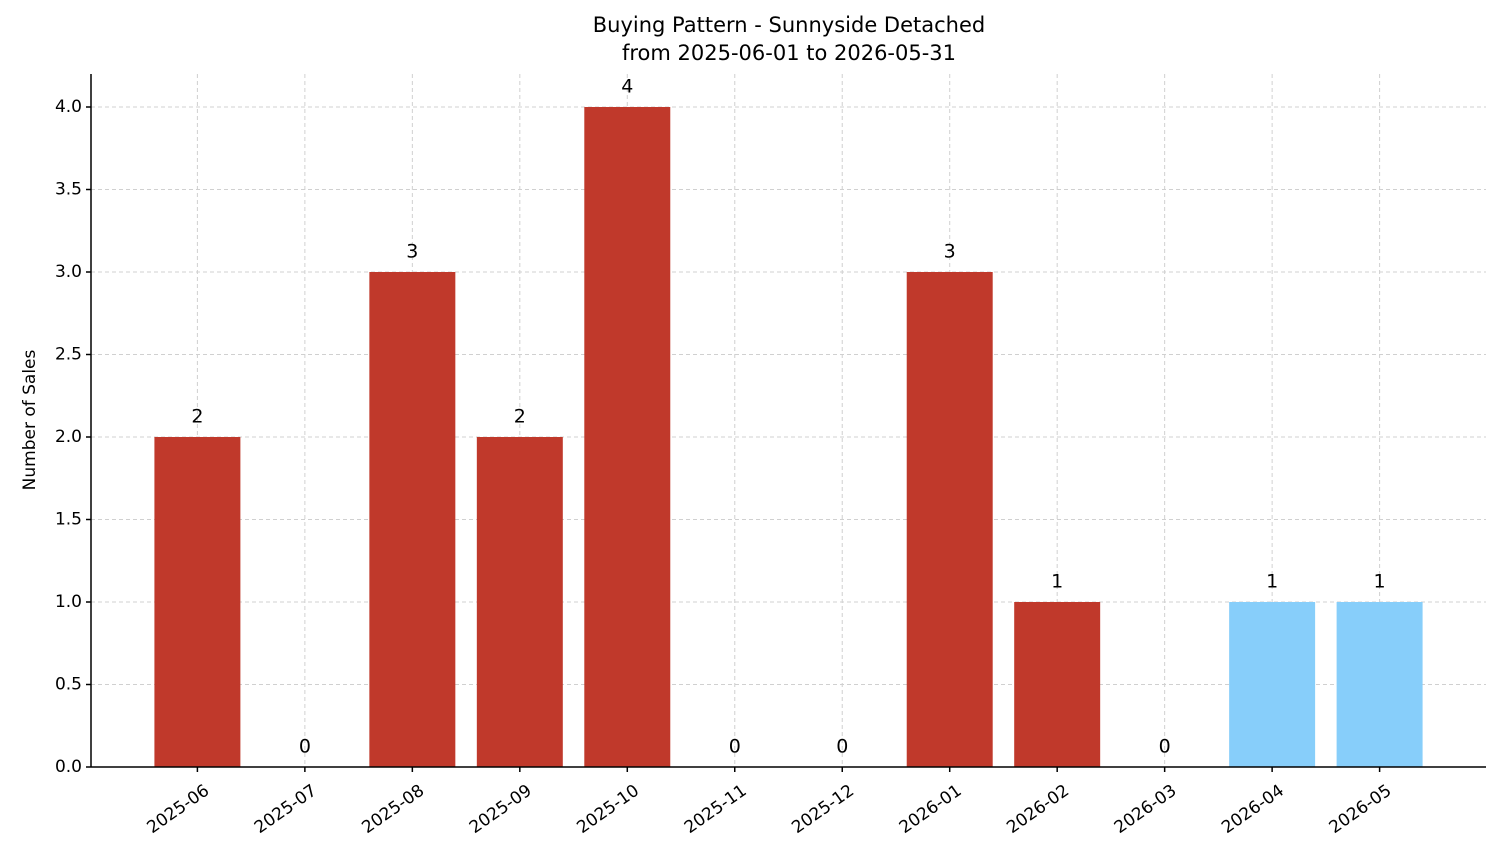  Describe the element at coordinates (608, 809) in the screenshot. I see `x-tick-label: 2025-10` at that location.